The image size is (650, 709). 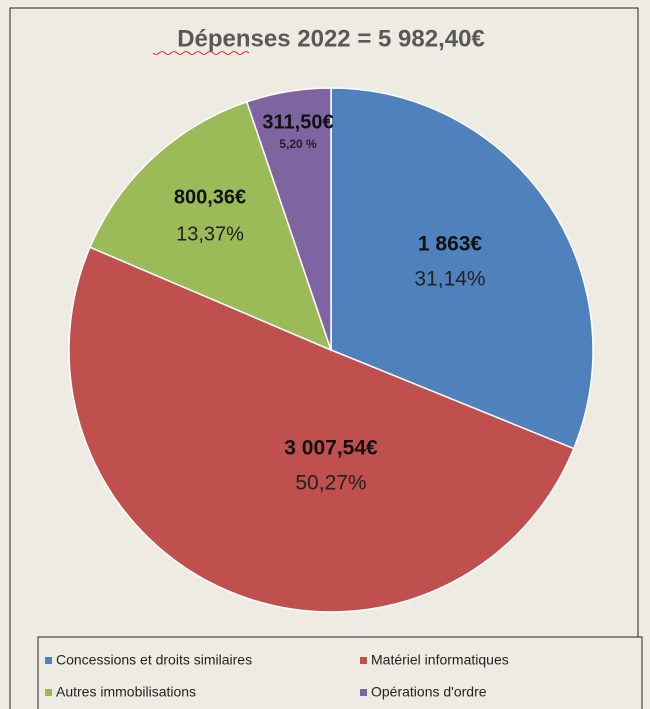 I want to click on chart-title: Dépenses 2022 = 5 982,40€, so click(x=331, y=38).